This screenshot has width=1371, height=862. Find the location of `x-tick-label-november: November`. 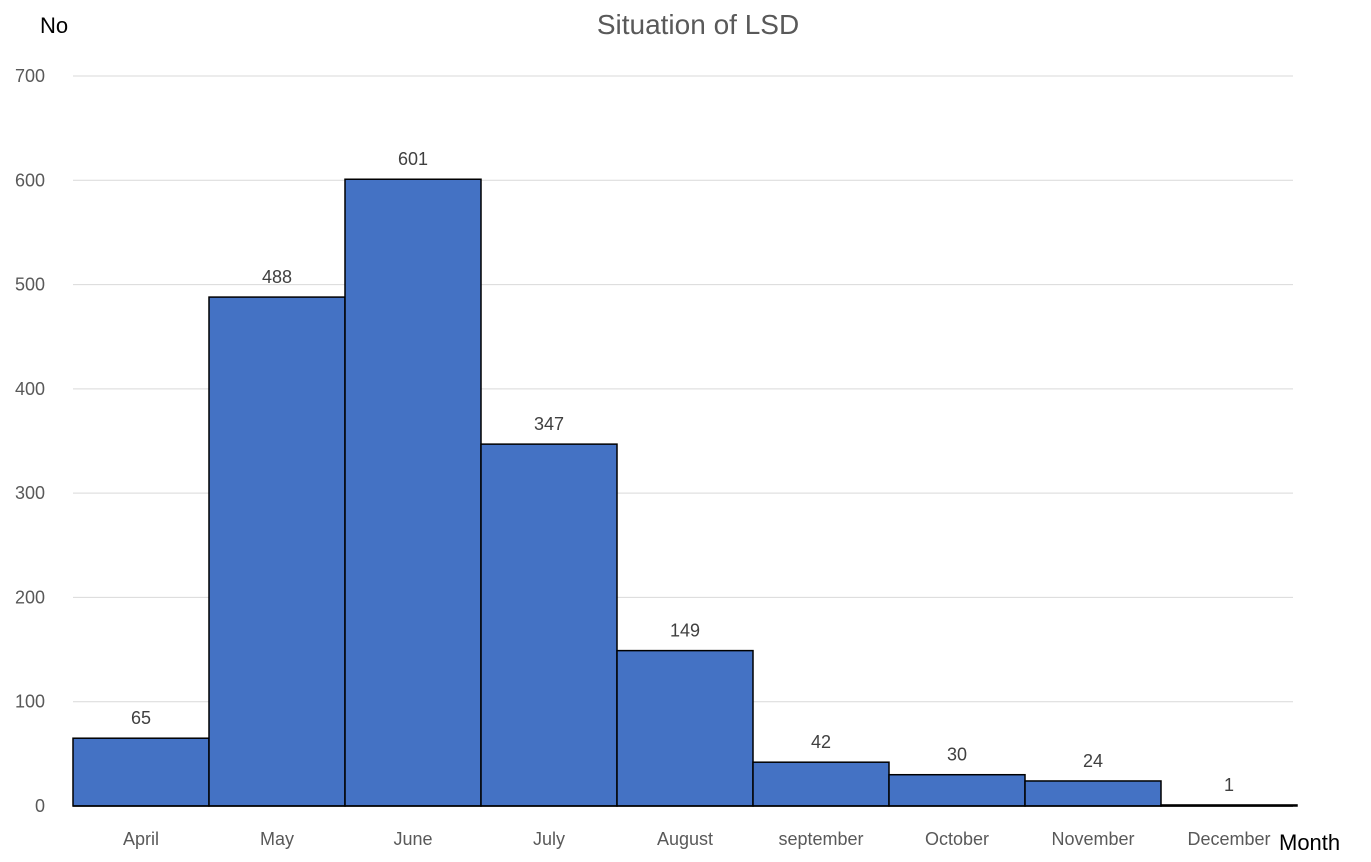

x-tick-label-november: November is located at coordinates (1092, 839).